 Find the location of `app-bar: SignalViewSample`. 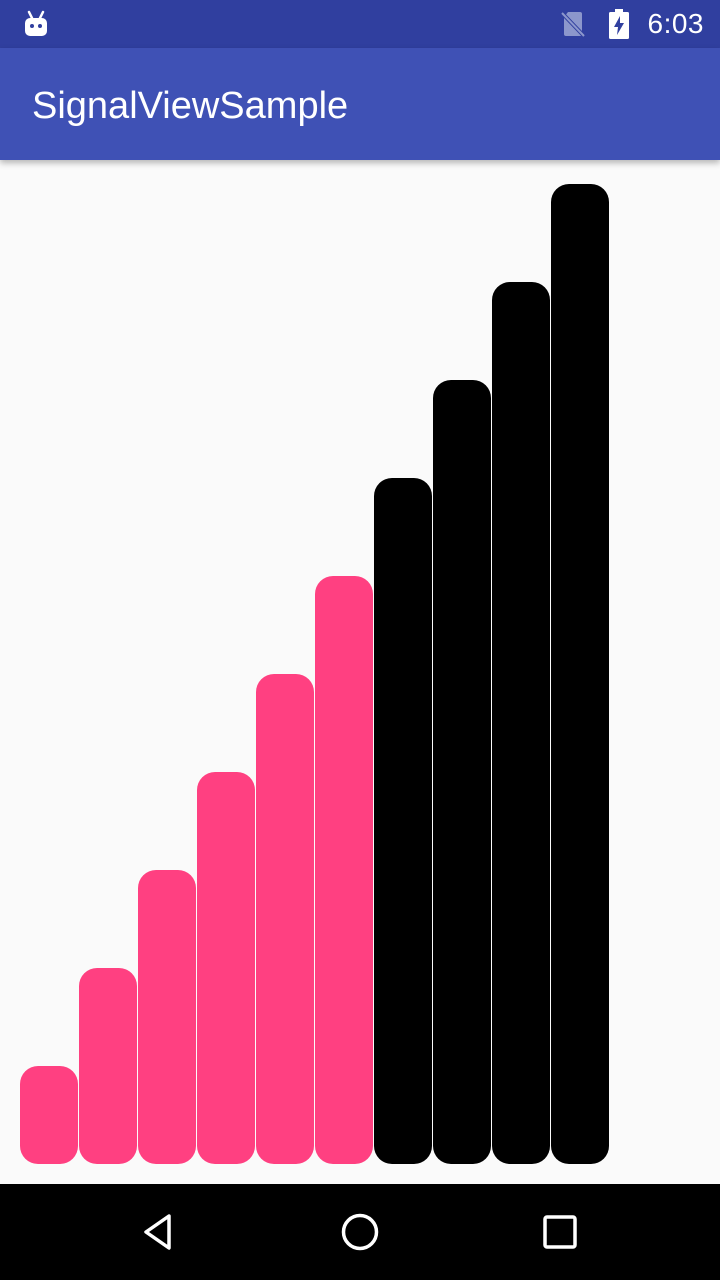

app-bar: SignalViewSample is located at coordinates (360, 104).